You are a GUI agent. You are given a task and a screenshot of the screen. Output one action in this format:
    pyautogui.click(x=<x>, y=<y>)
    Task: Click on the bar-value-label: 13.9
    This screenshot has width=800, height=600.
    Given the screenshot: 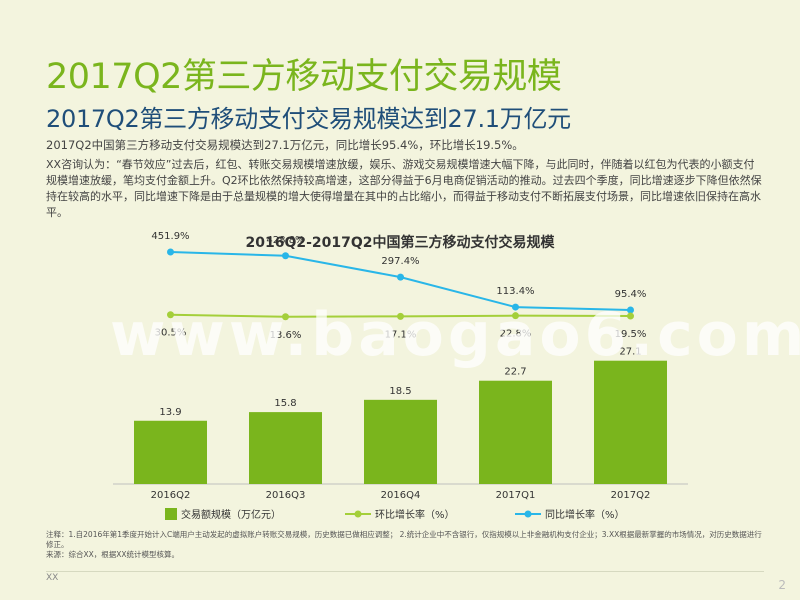 What is the action you would take?
    pyautogui.click(x=170, y=412)
    